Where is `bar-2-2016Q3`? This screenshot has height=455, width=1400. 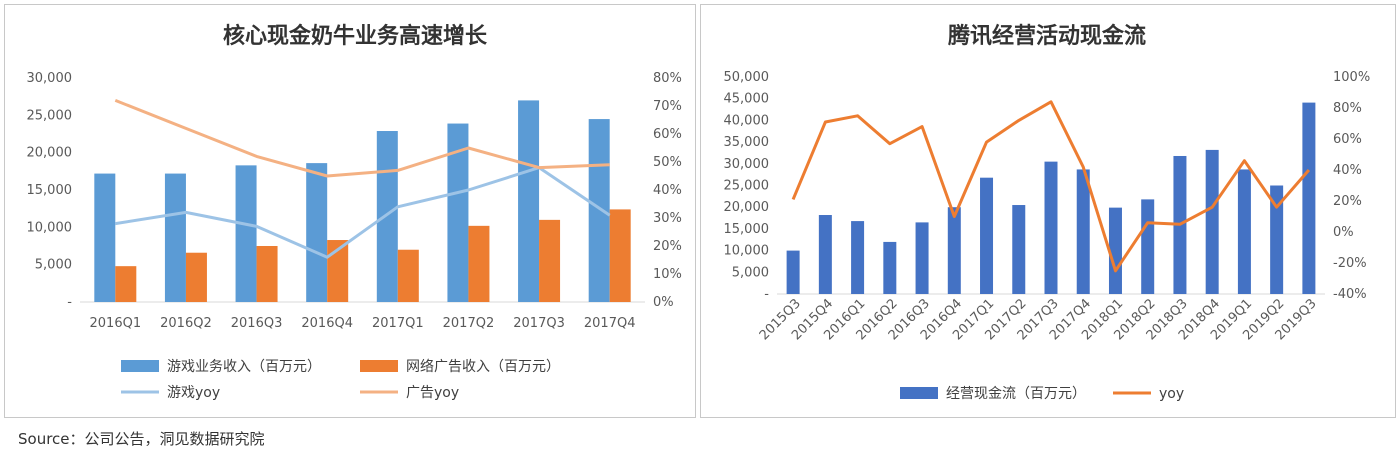 bar-2-2016Q3 is located at coordinates (267, 274).